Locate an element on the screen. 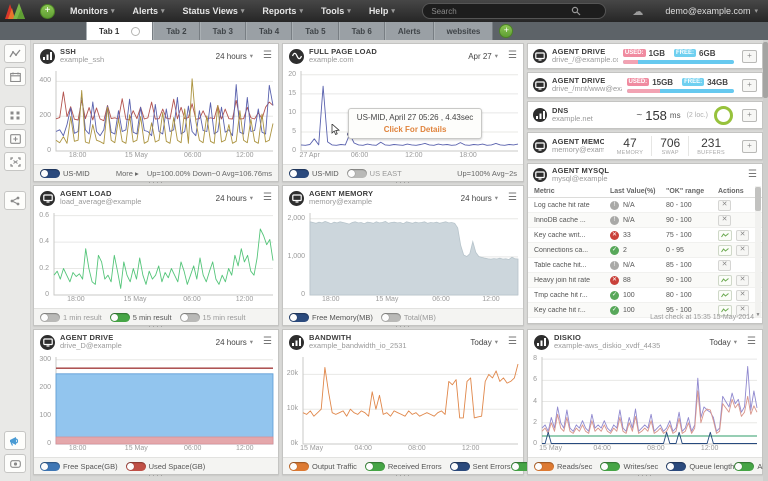 This screenshot has height=481, width=768. menu-reports: Reports ▾ is located at coordinates (282, 11).